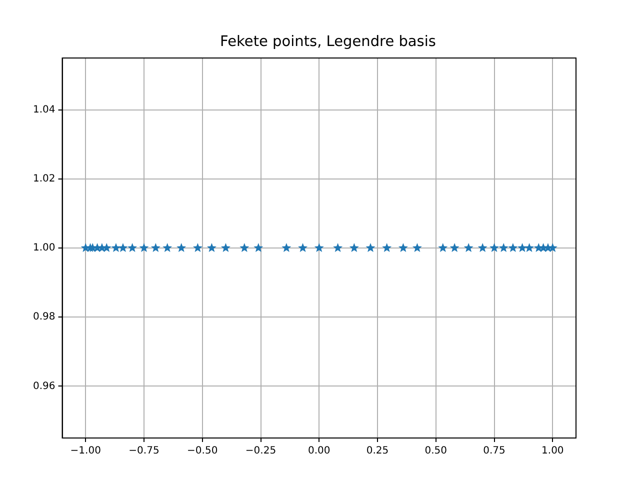 The height and width of the screenshot is (480, 640). What do you see at coordinates (494, 451) in the screenshot?
I see `x-tick-label: 0.75` at bounding box center [494, 451].